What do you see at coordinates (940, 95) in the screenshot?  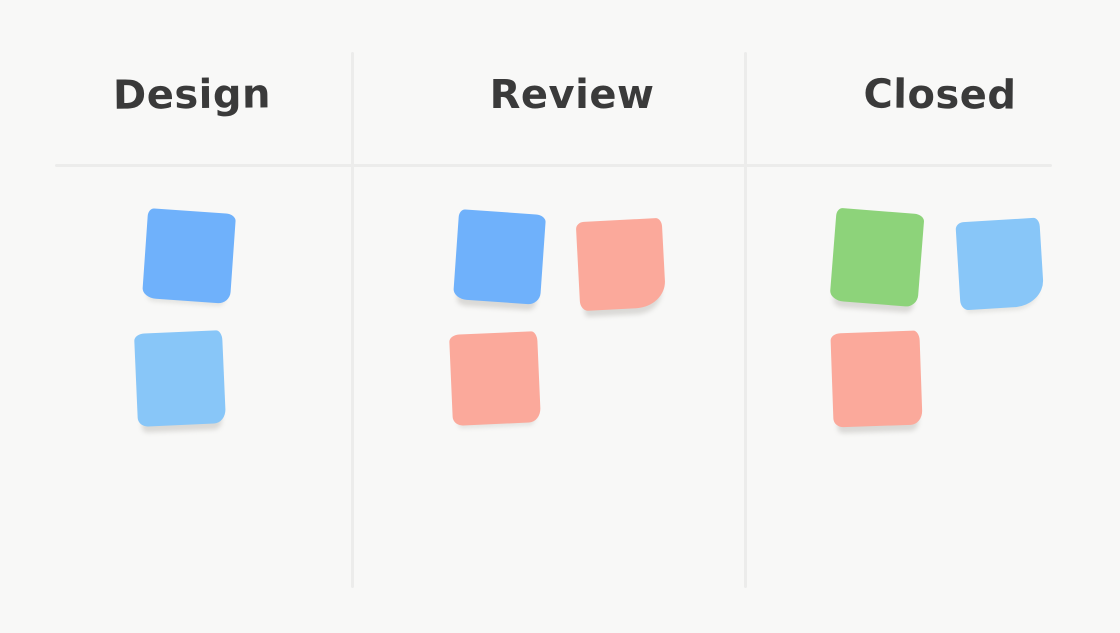 I see `column-title-closed: Closed` at bounding box center [940, 95].